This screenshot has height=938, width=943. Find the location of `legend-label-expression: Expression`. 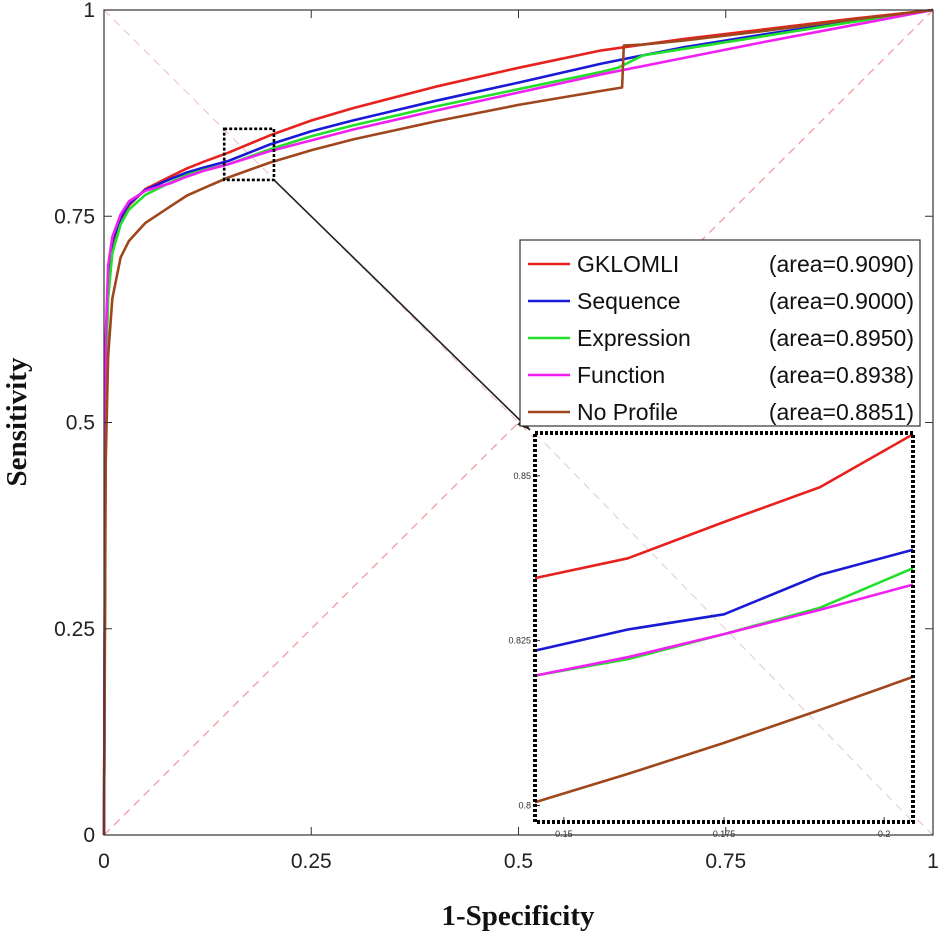

legend-label-expression: Expression is located at coordinates (634, 338).